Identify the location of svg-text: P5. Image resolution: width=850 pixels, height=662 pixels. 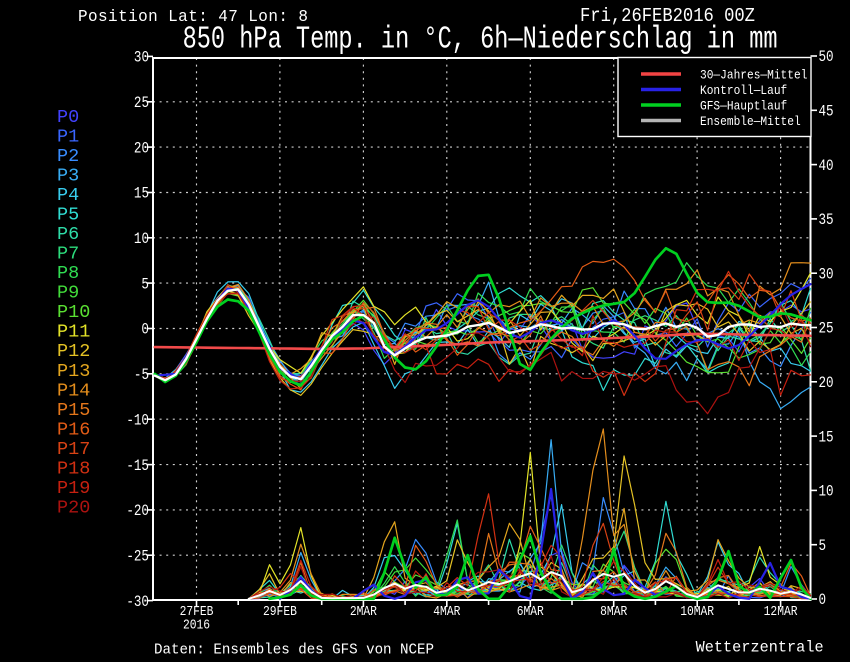
(68, 215).